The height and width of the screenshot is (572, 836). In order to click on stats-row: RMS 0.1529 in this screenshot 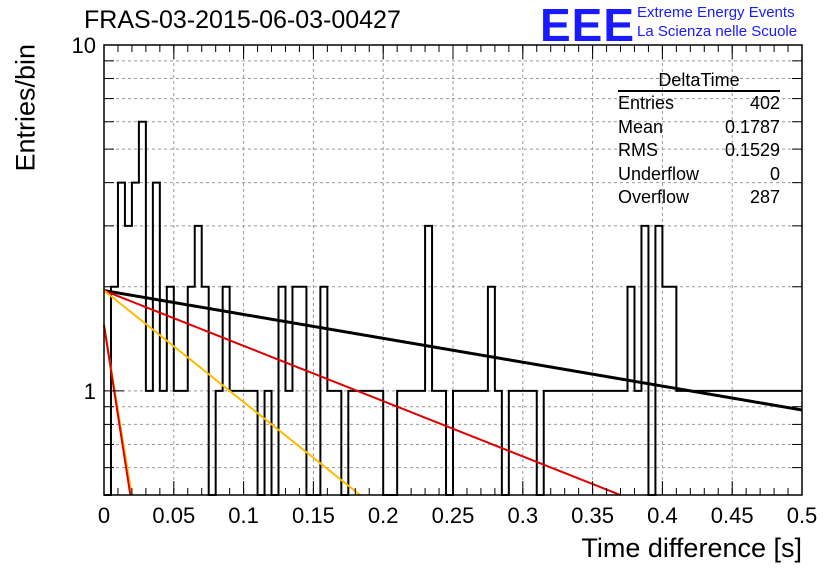, I will do `click(695, 151)`.